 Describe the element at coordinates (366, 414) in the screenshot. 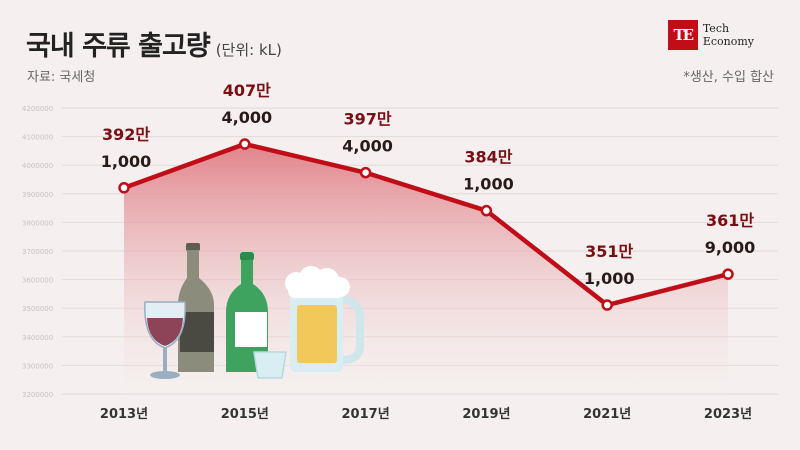

I see `x-tick-label: 2017년` at that location.